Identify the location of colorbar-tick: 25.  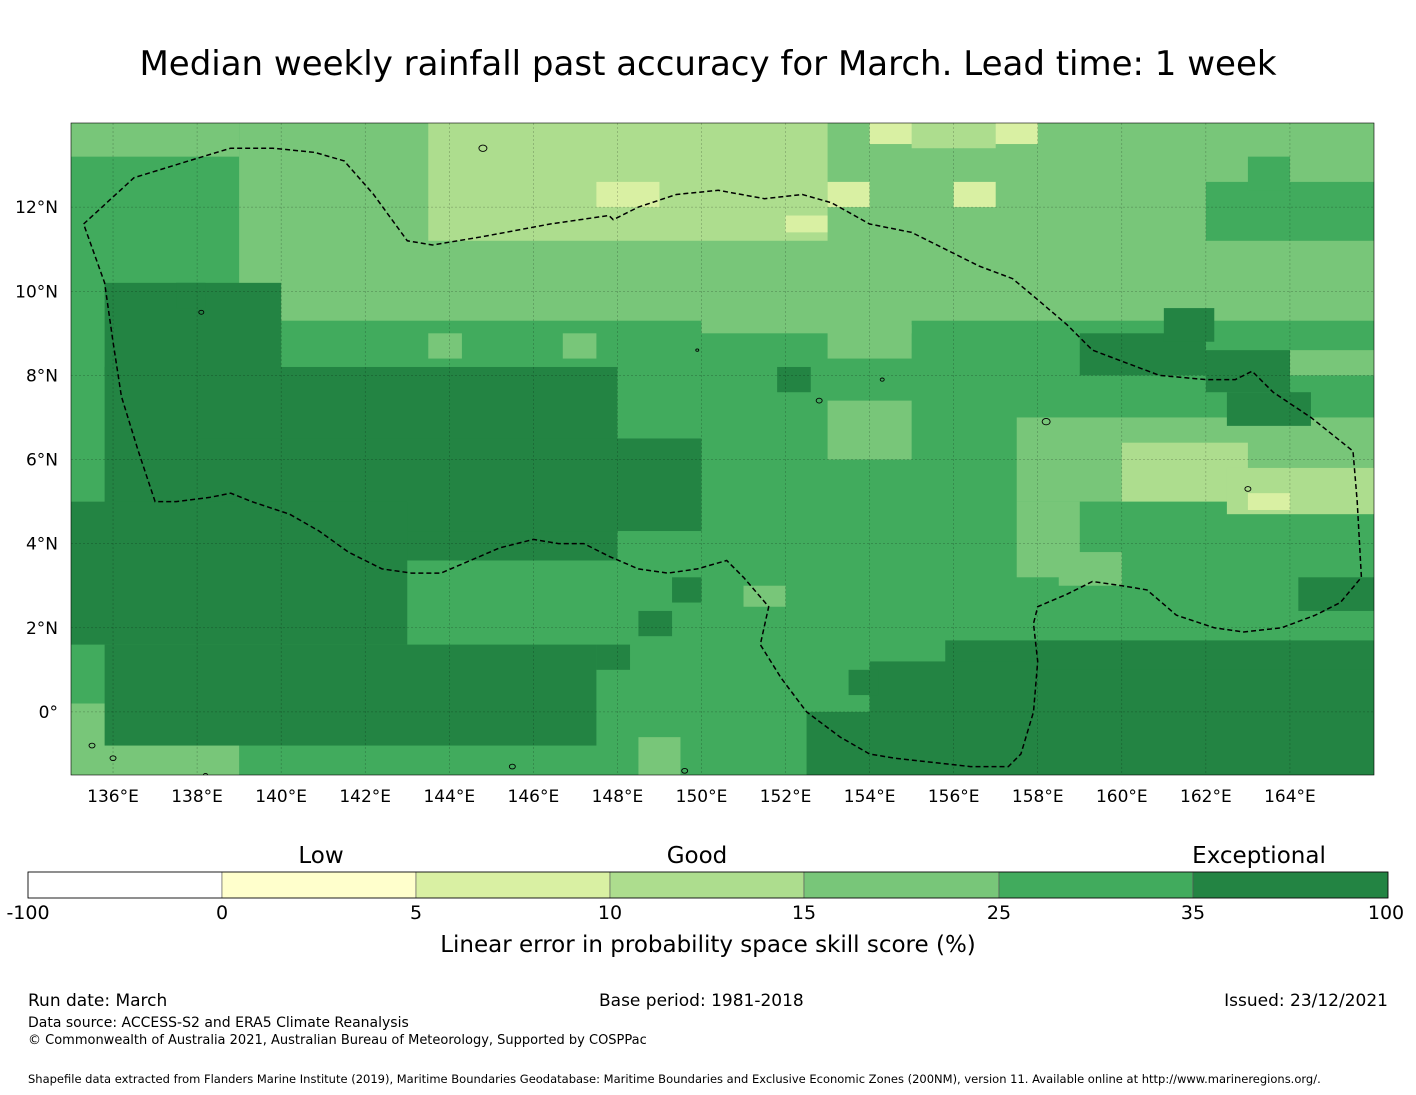
(999, 913).